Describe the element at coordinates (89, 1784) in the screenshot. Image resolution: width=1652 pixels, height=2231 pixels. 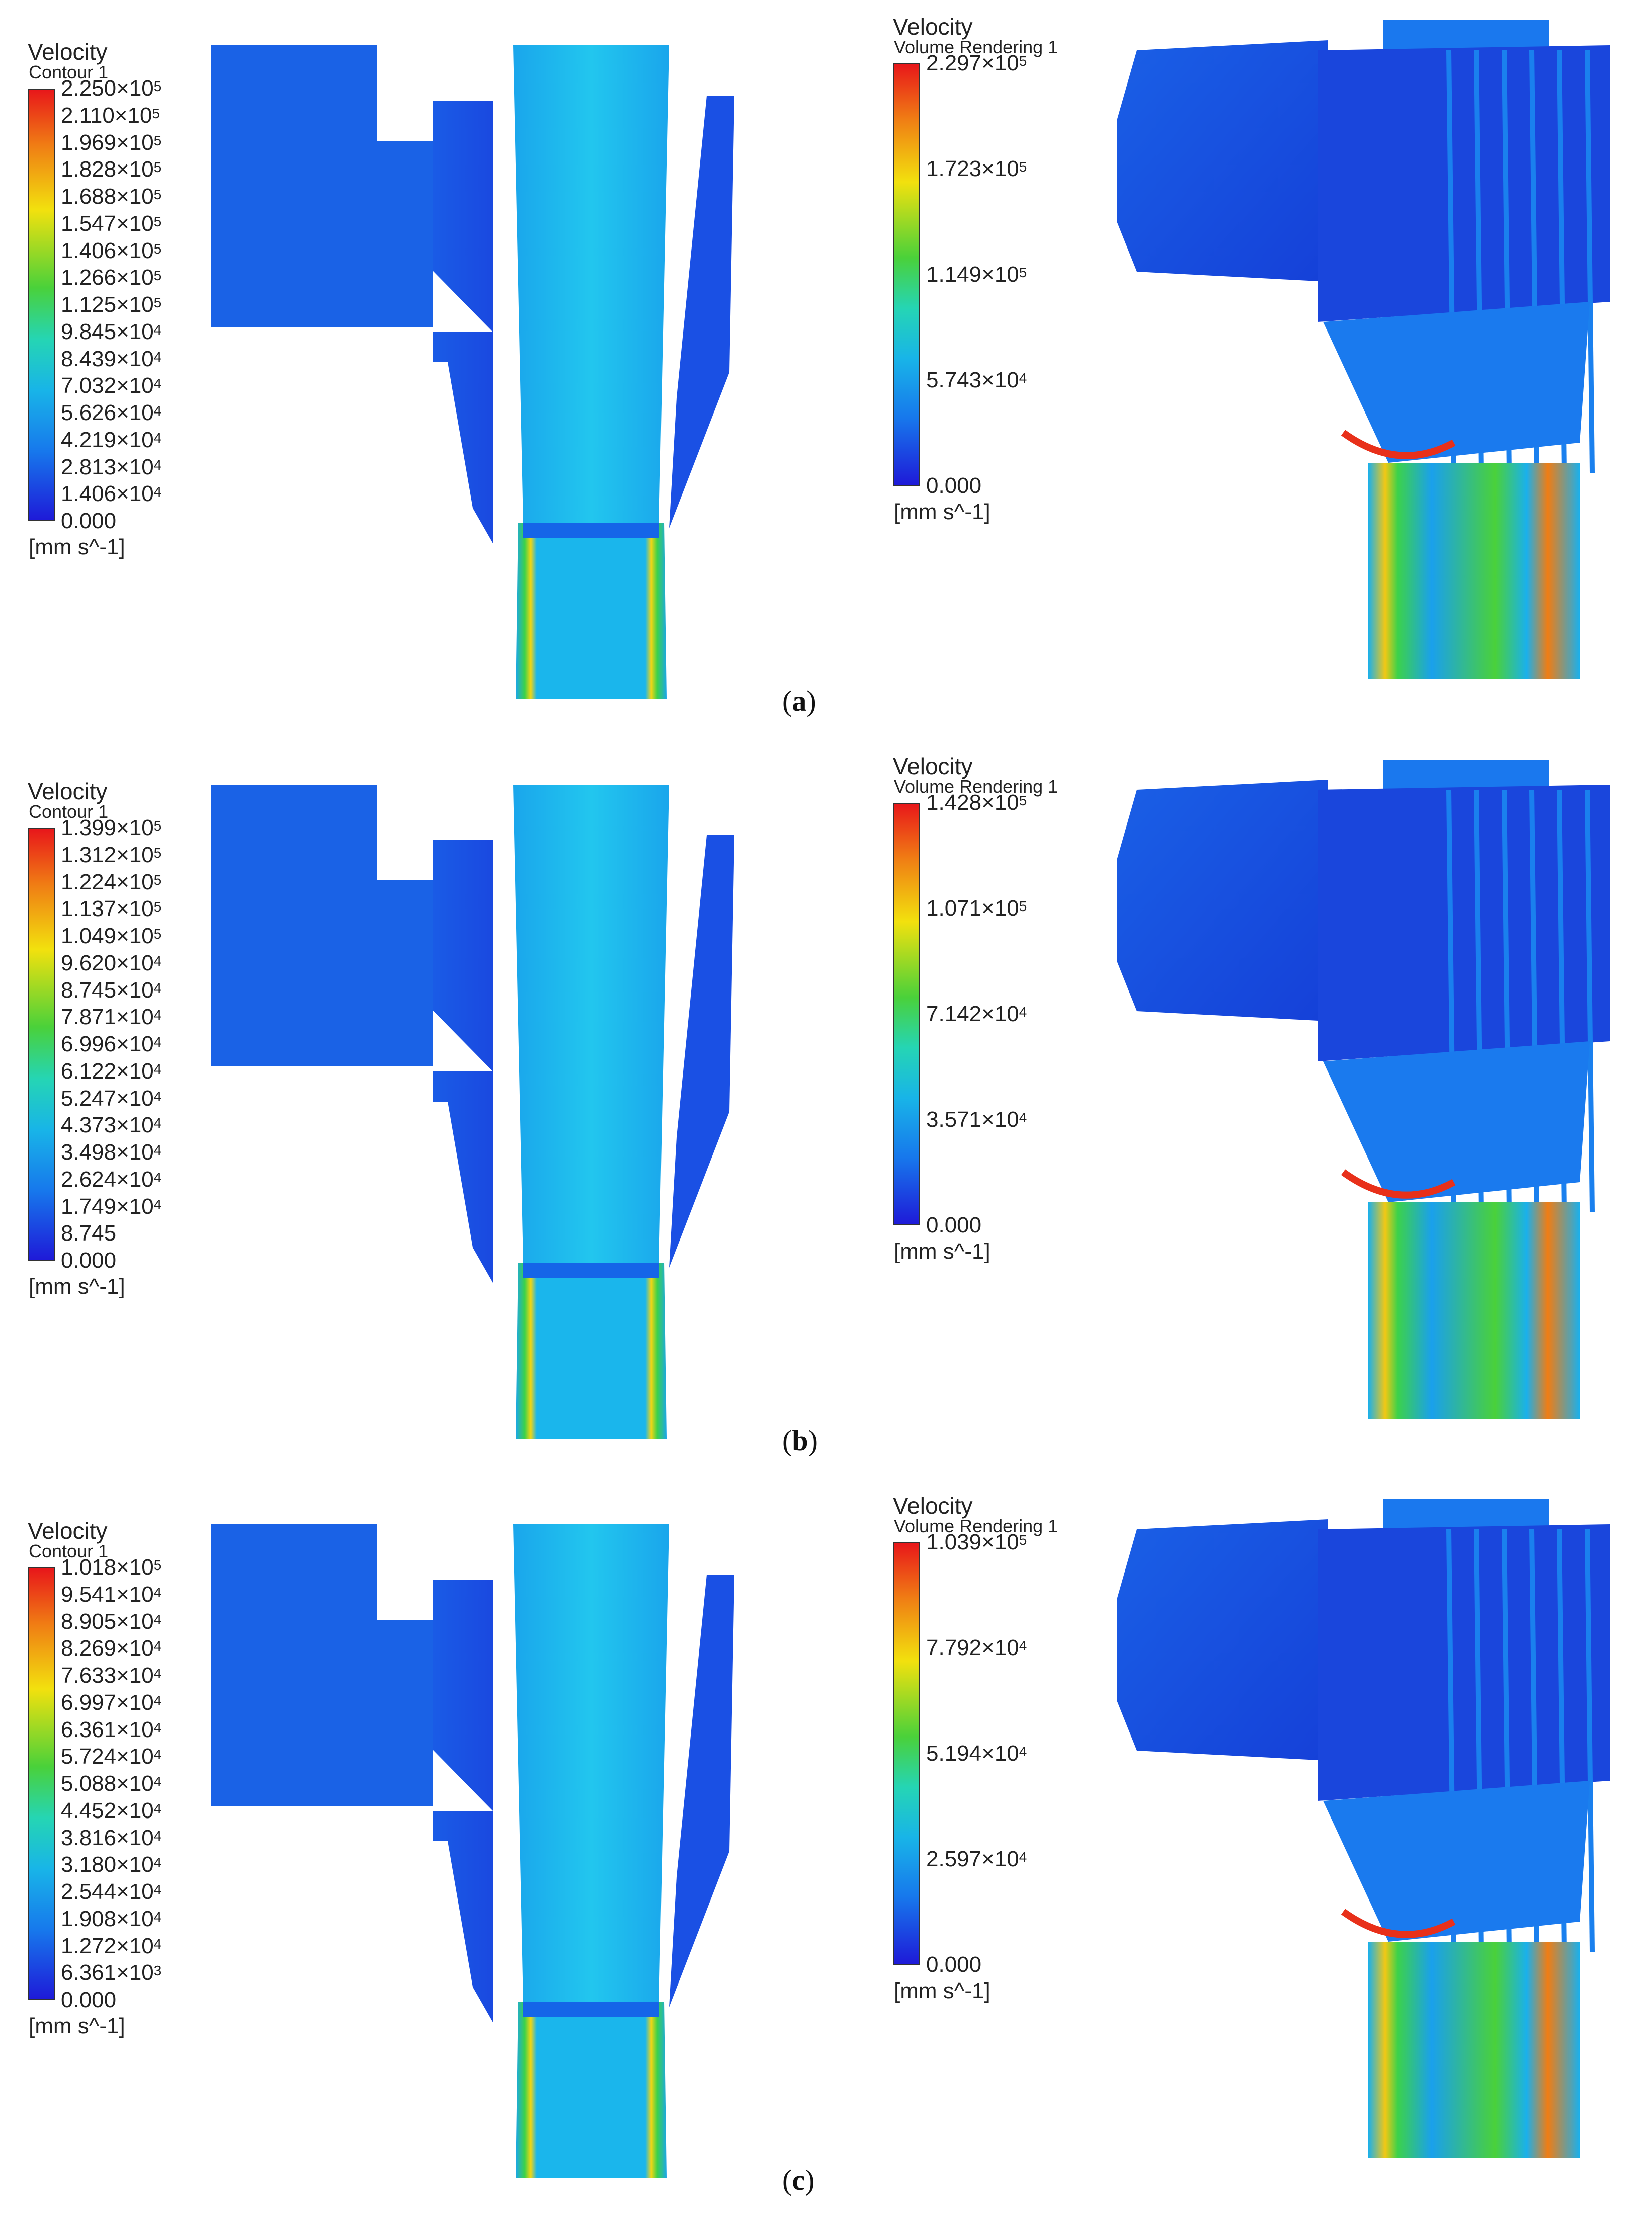
I see `tick-mantissa: 5.088` at that location.